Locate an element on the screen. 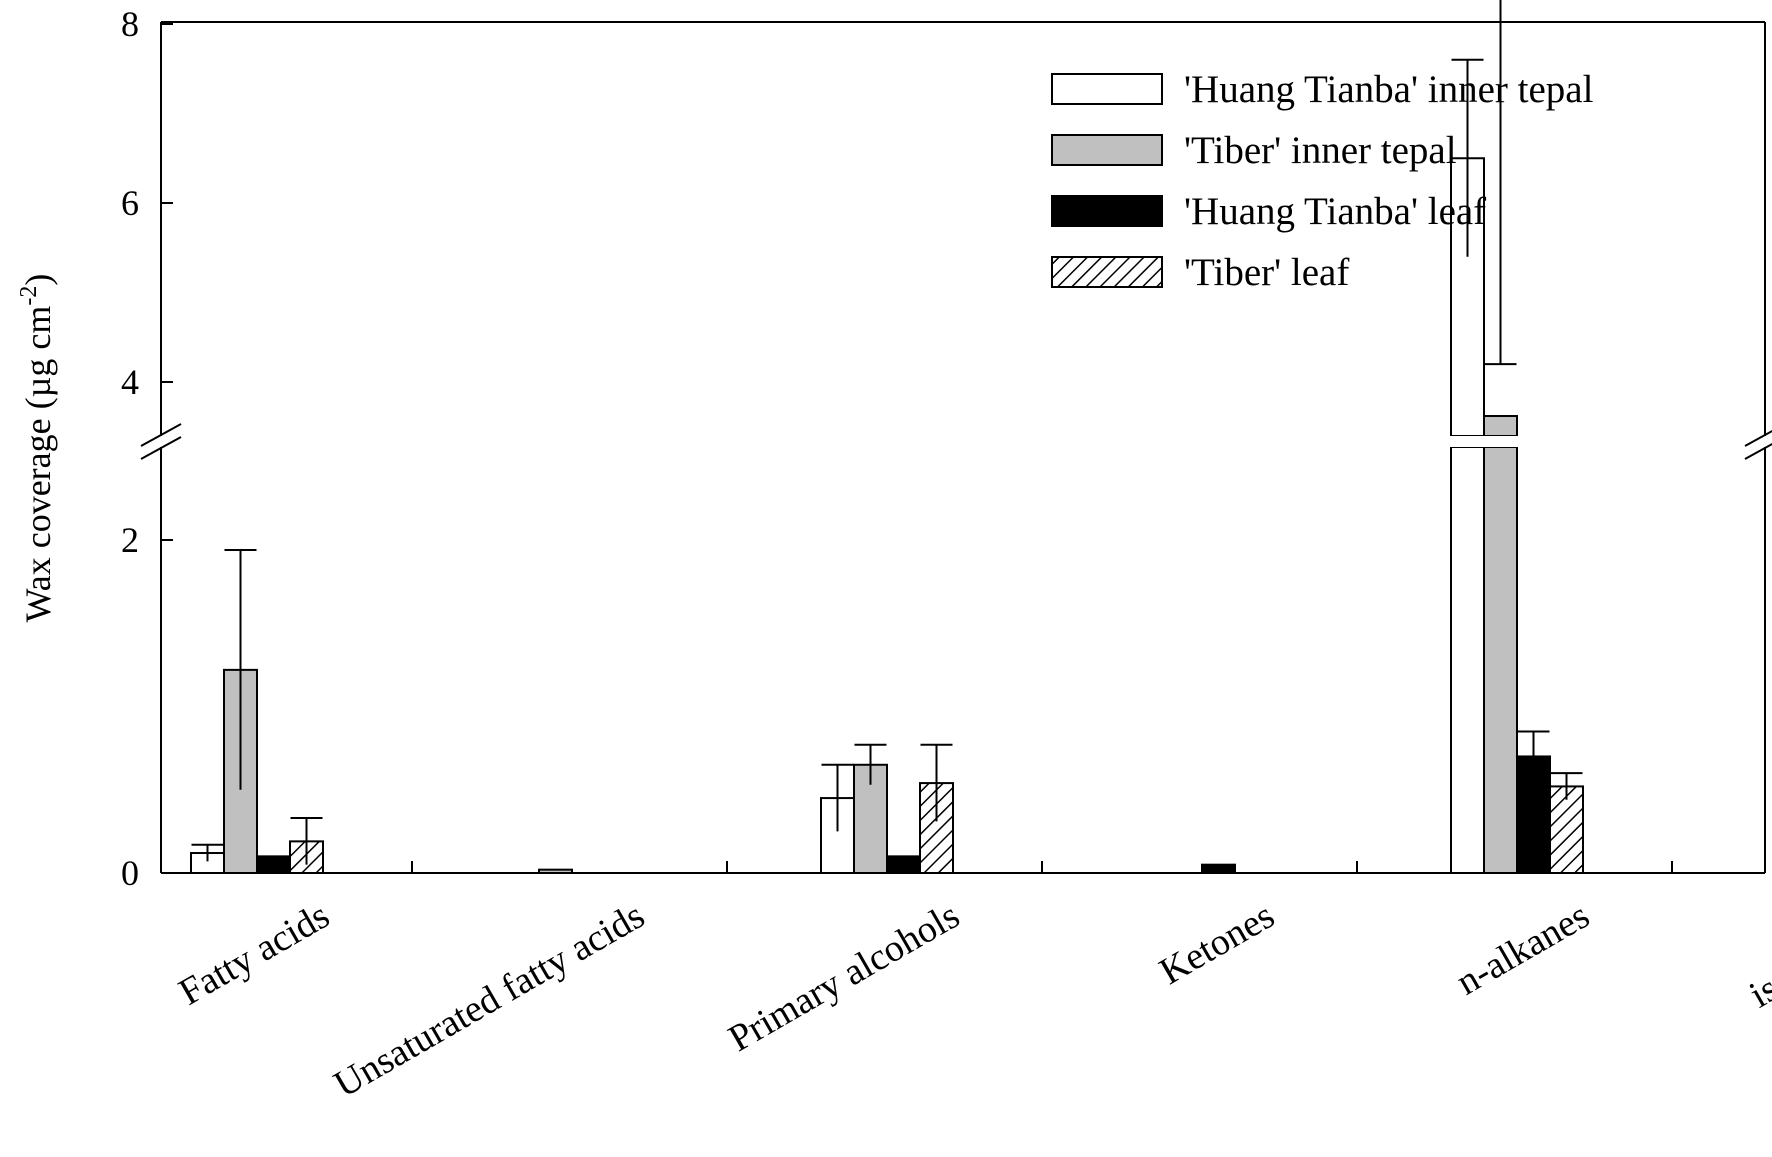 This screenshot has height=1157, width=1772. y-axis-title-text: Wax coverage (µg cm is located at coordinates (38, 464).